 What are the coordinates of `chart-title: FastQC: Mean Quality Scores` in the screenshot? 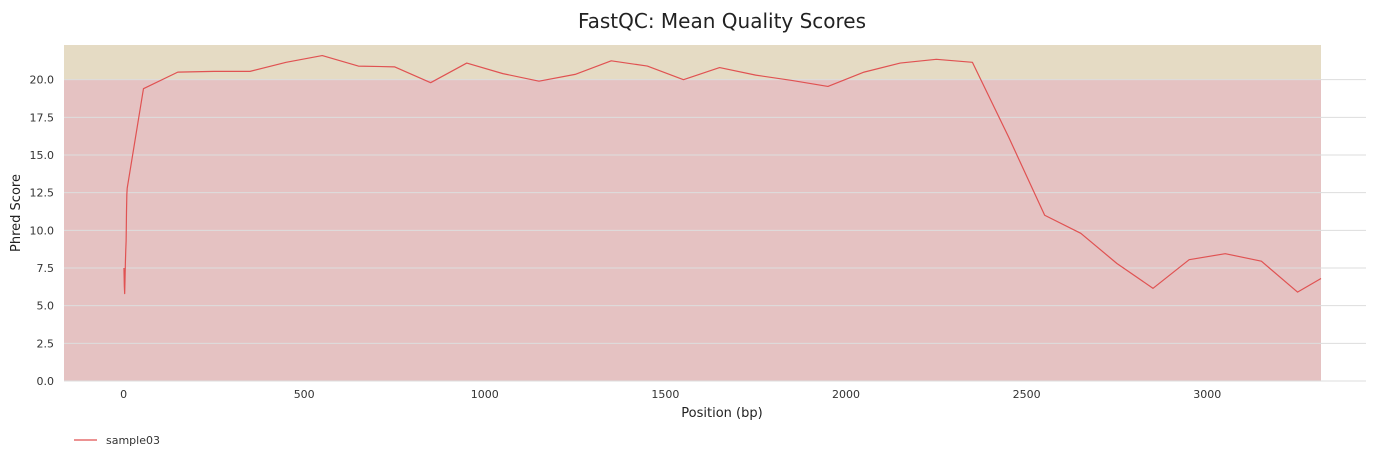 It's located at (722, 21).